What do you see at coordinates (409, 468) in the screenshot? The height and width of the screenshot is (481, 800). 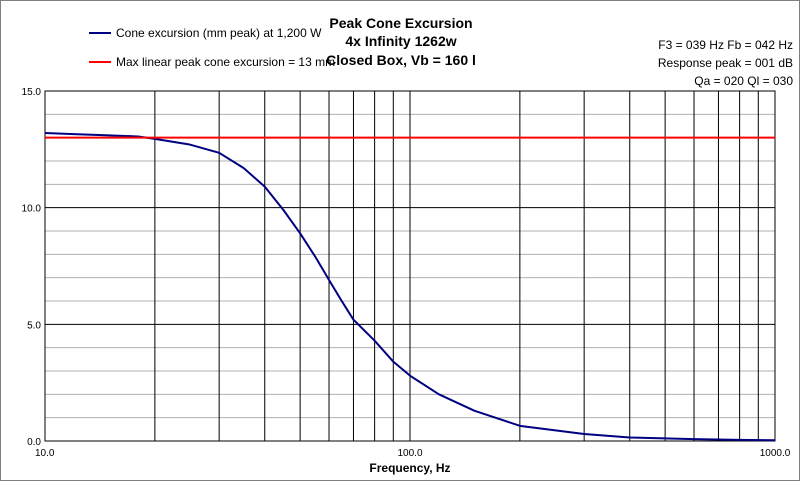 I see `x-axis-title: Frequency, Hz` at bounding box center [409, 468].